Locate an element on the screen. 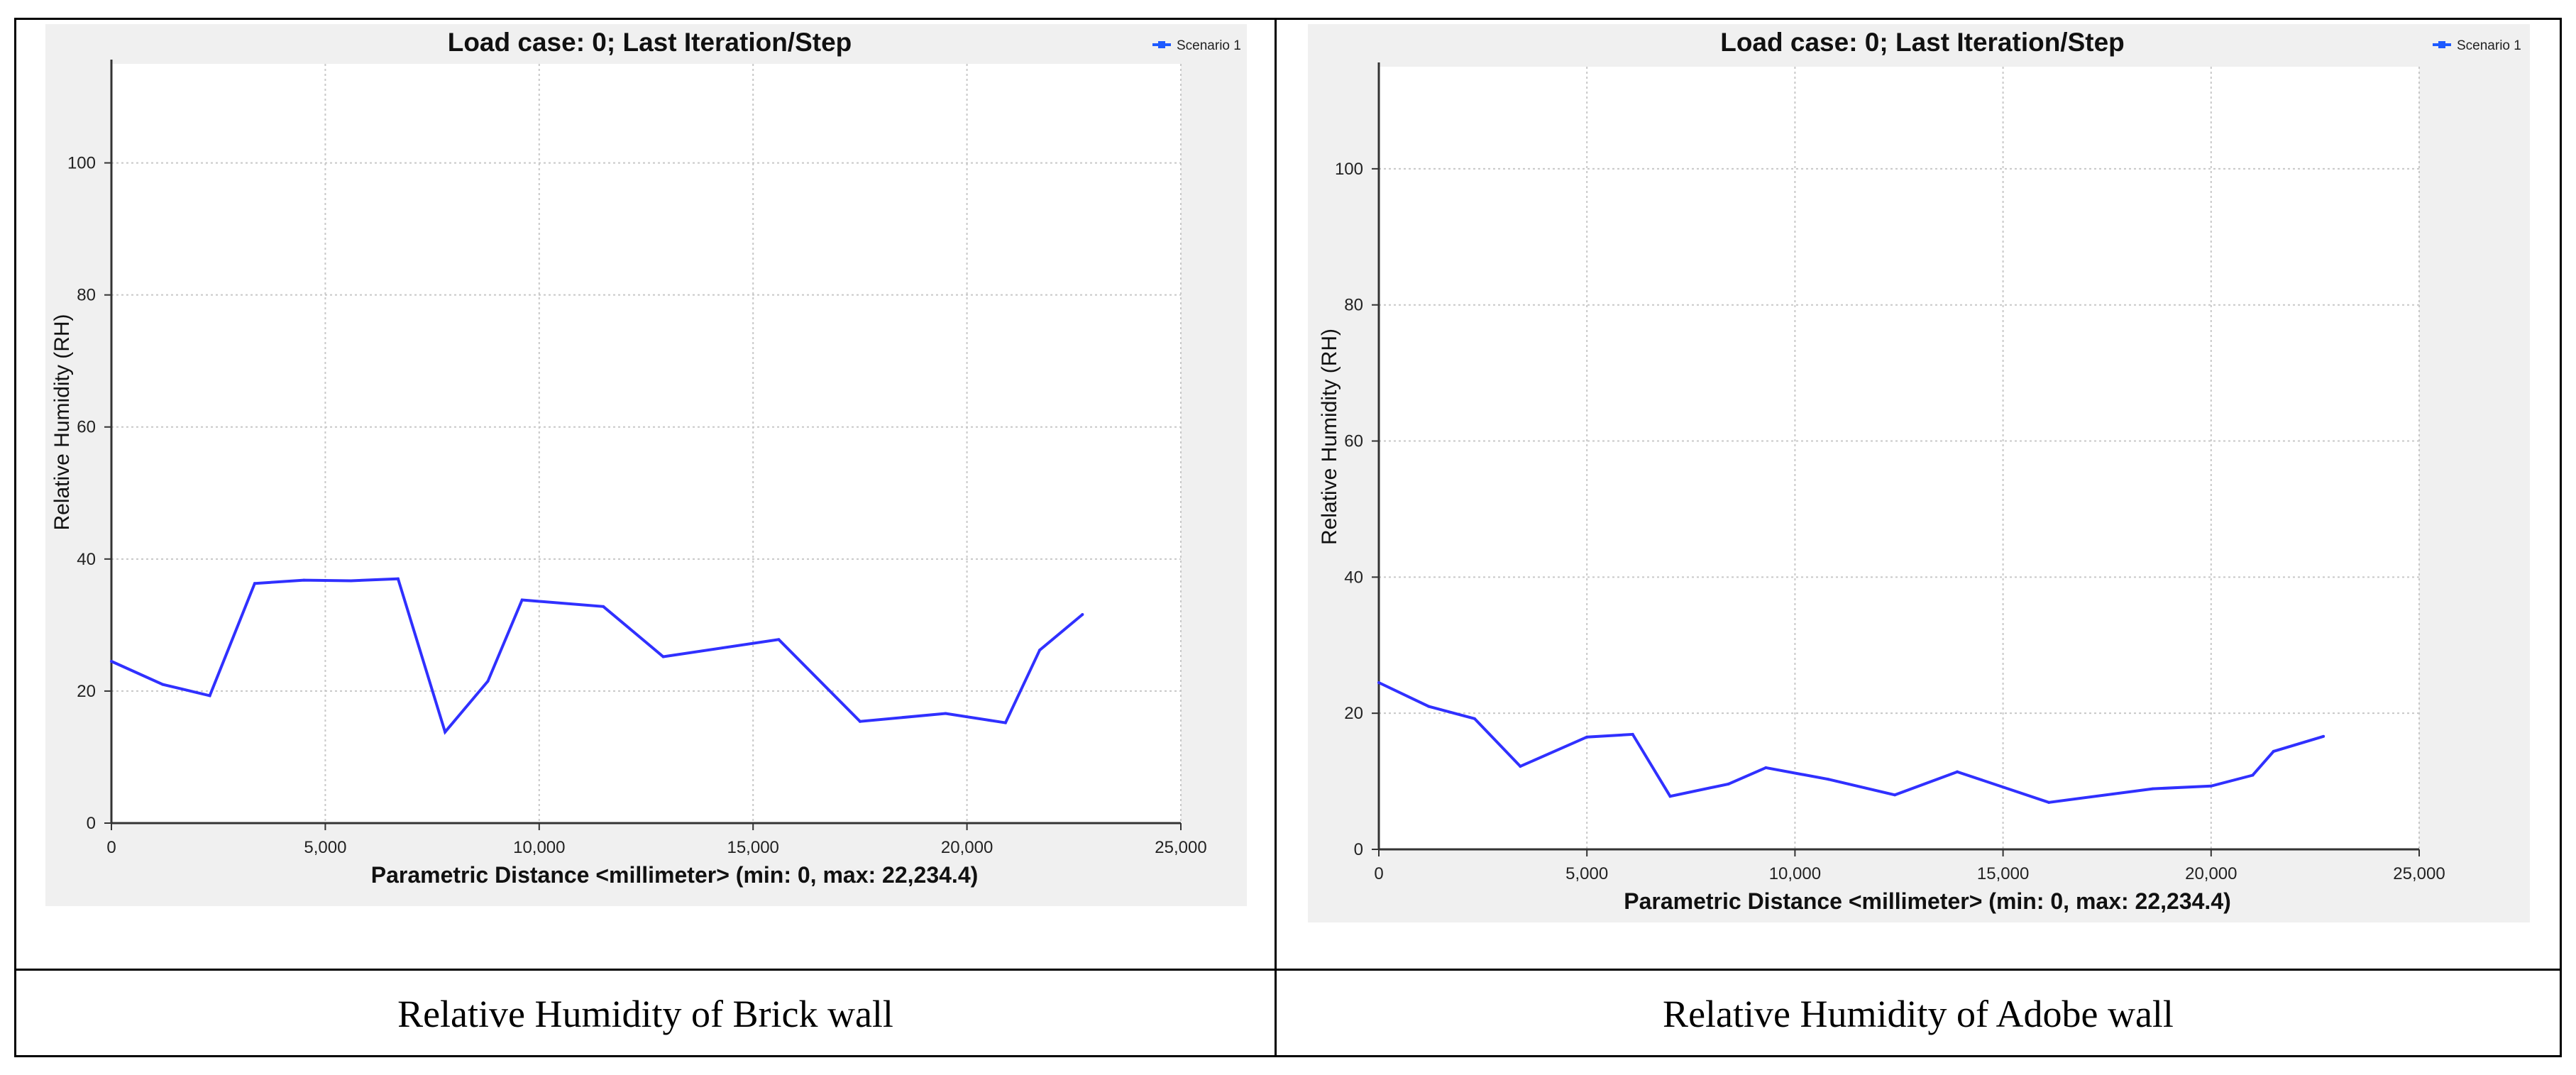 This screenshot has width=2576, height=1075. brick-wall-caption: Relative Humidity of Brick wall is located at coordinates (645, 1014).